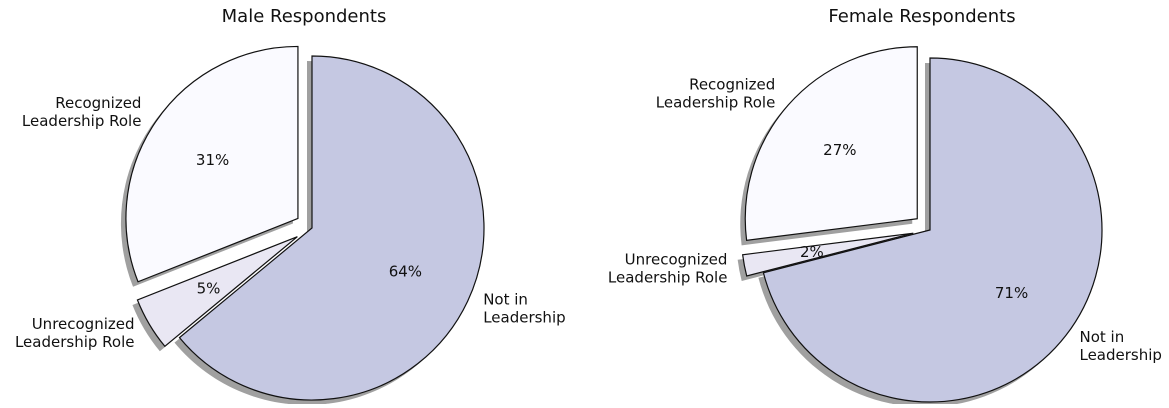  What do you see at coordinates (209, 289) in the screenshot?
I see `value-label: 5%` at bounding box center [209, 289].